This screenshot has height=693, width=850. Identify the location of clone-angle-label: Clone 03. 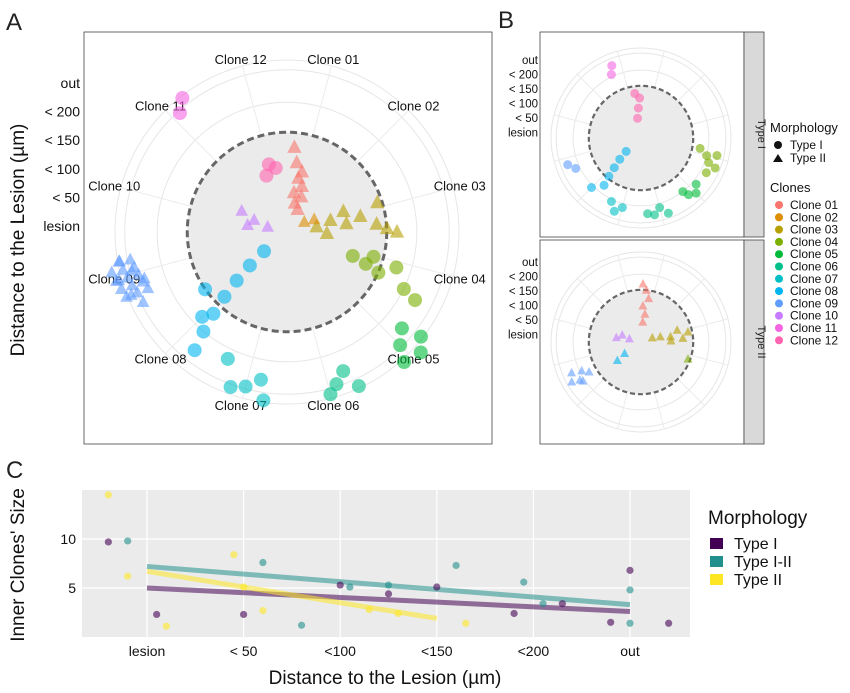
(460, 186).